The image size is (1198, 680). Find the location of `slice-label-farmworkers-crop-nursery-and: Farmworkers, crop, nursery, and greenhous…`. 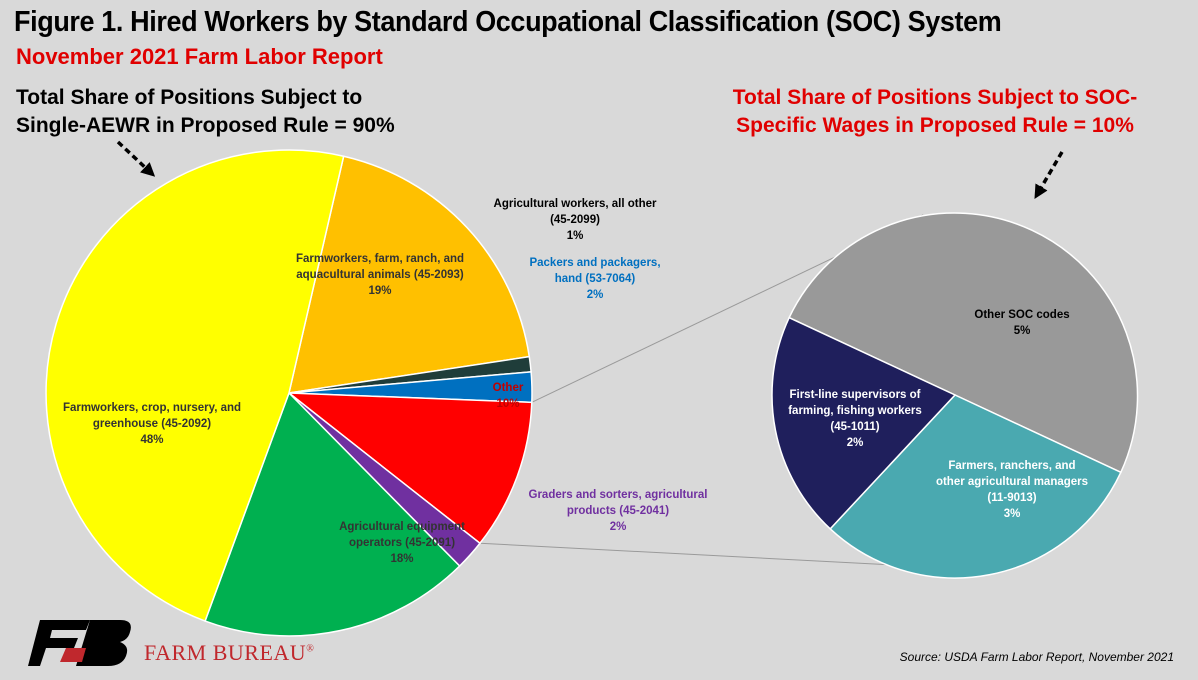

slice-label-farmworkers-crop-nursery-and: Farmworkers, crop, nursery, and greenhous… is located at coordinates (152, 424).